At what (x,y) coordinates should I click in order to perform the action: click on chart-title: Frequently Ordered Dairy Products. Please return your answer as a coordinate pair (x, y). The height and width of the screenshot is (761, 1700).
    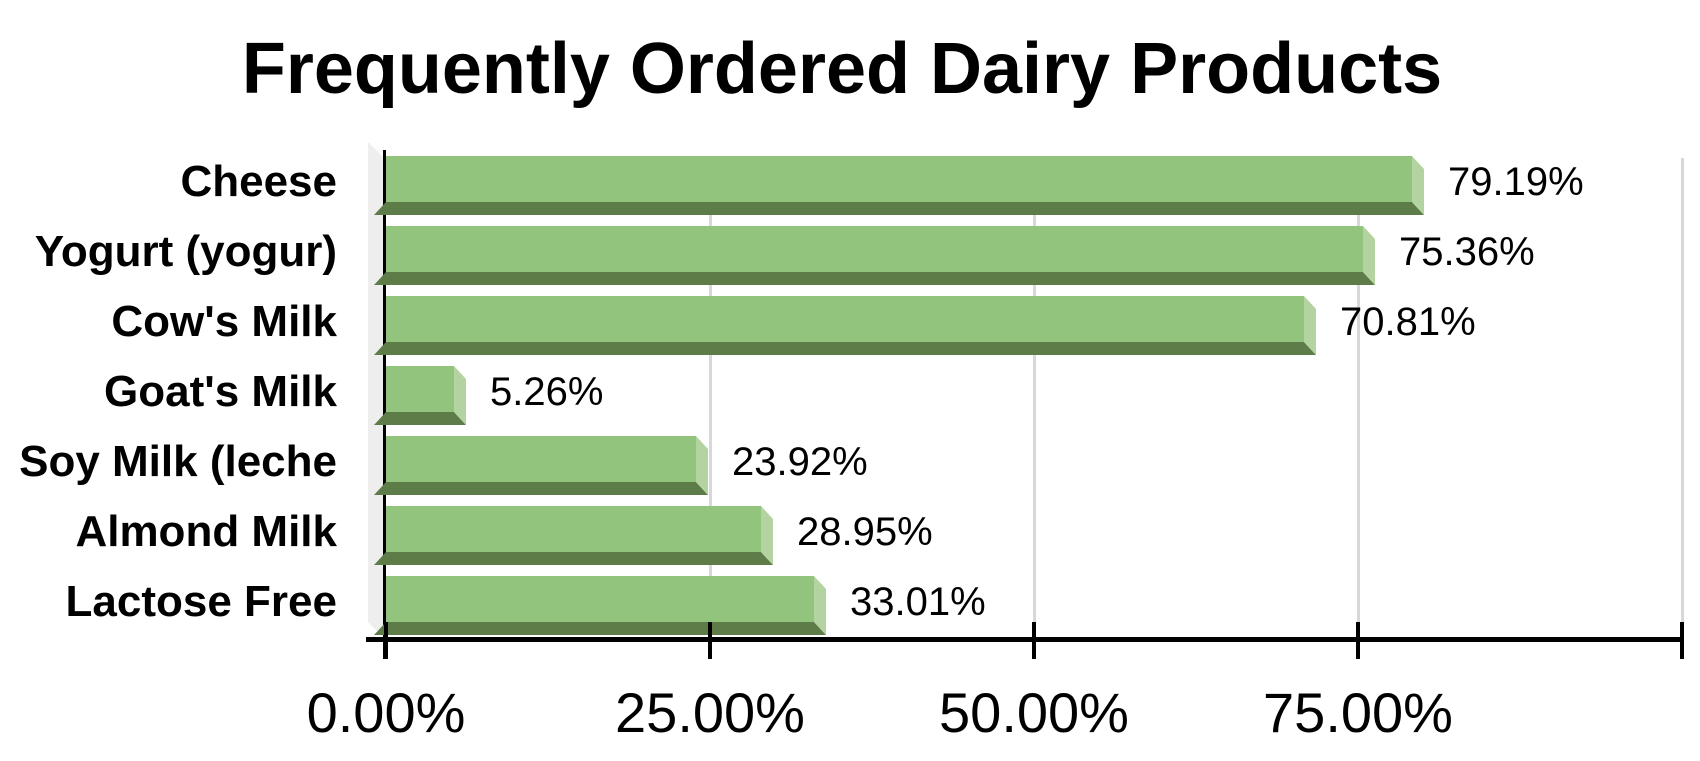
    Looking at the image, I should click on (842, 69).